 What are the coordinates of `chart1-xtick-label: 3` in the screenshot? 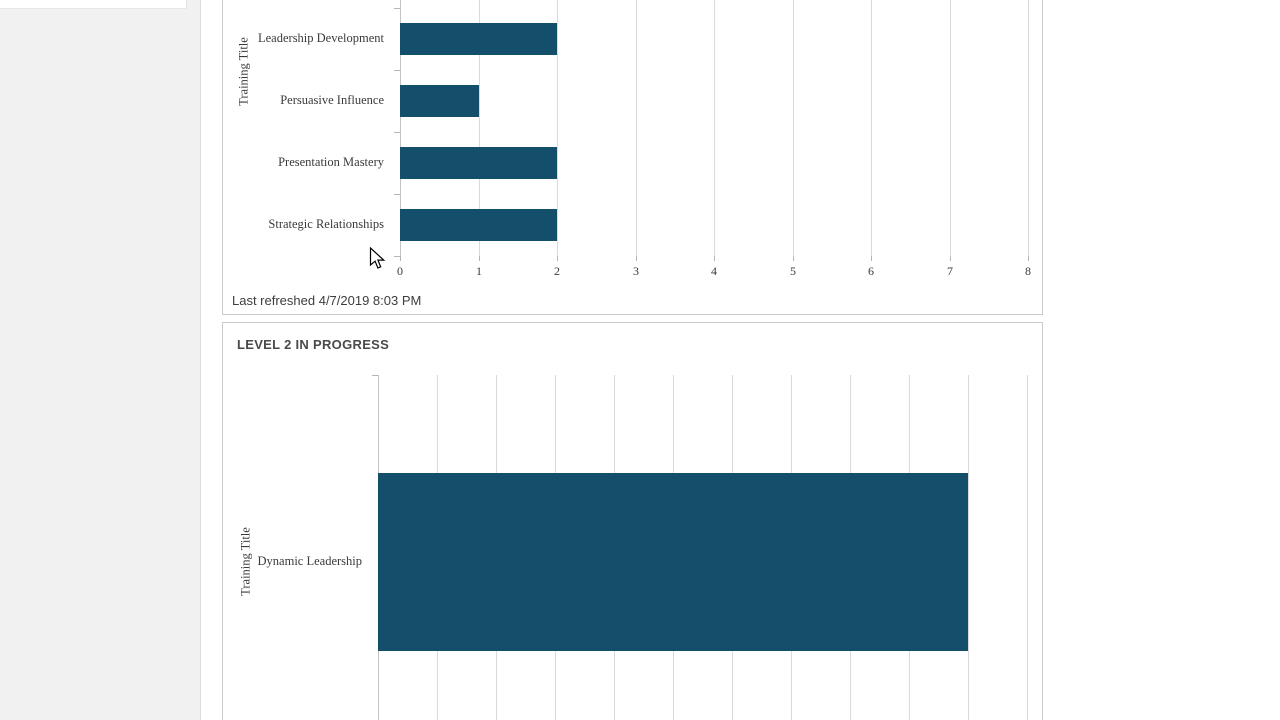 It's located at (636, 271).